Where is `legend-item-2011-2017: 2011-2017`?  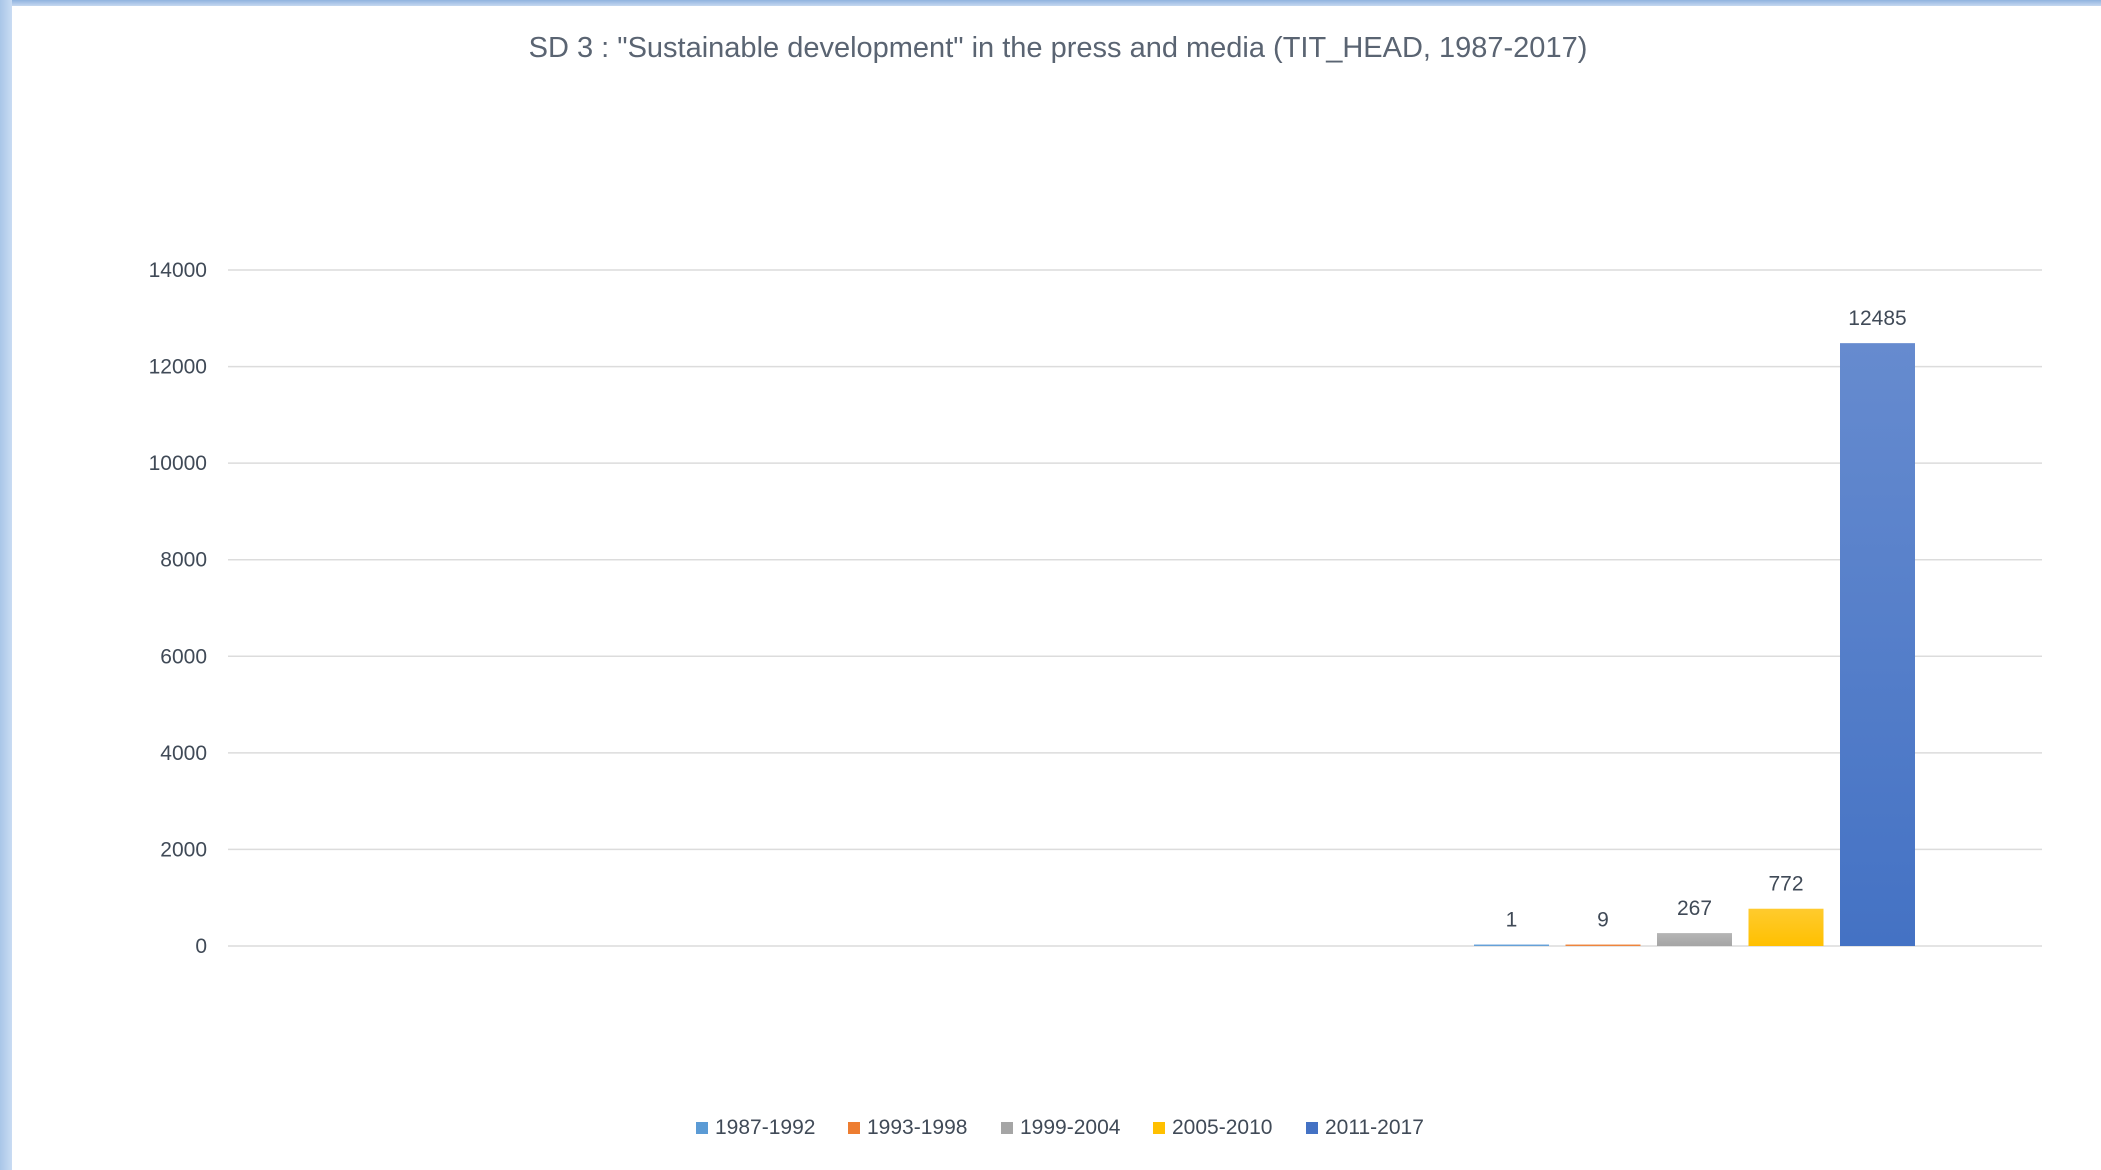 legend-item-2011-2017: 2011-2017 is located at coordinates (1365, 1127).